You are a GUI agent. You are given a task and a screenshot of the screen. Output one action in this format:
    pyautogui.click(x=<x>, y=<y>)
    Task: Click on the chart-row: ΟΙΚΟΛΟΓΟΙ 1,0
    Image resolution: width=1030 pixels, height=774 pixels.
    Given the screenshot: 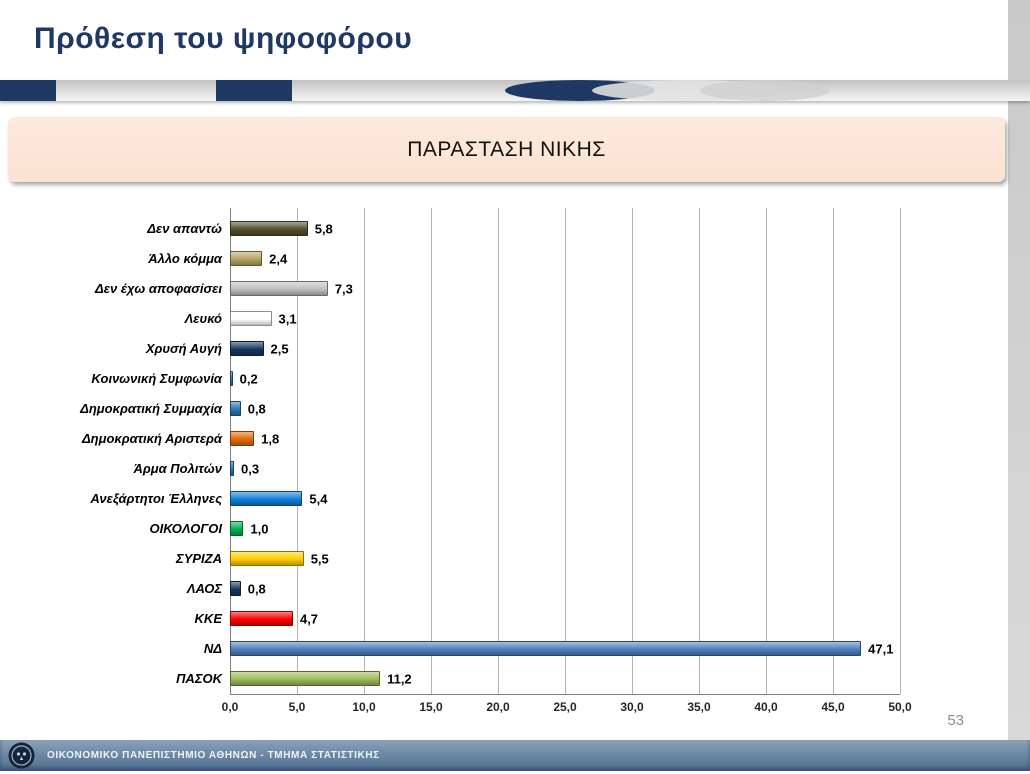 What is the action you would take?
    pyautogui.click(x=504, y=529)
    